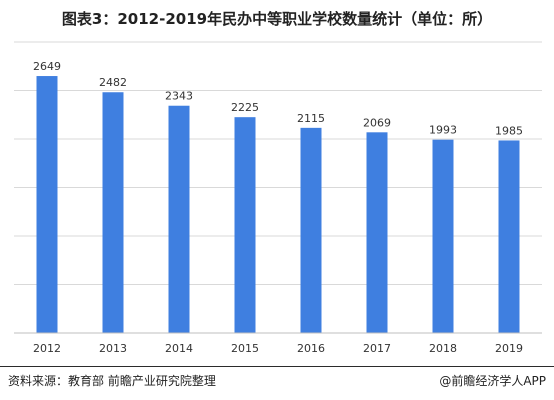 The image size is (554, 400). I want to click on x-tick-2015: 2015, so click(245, 348).